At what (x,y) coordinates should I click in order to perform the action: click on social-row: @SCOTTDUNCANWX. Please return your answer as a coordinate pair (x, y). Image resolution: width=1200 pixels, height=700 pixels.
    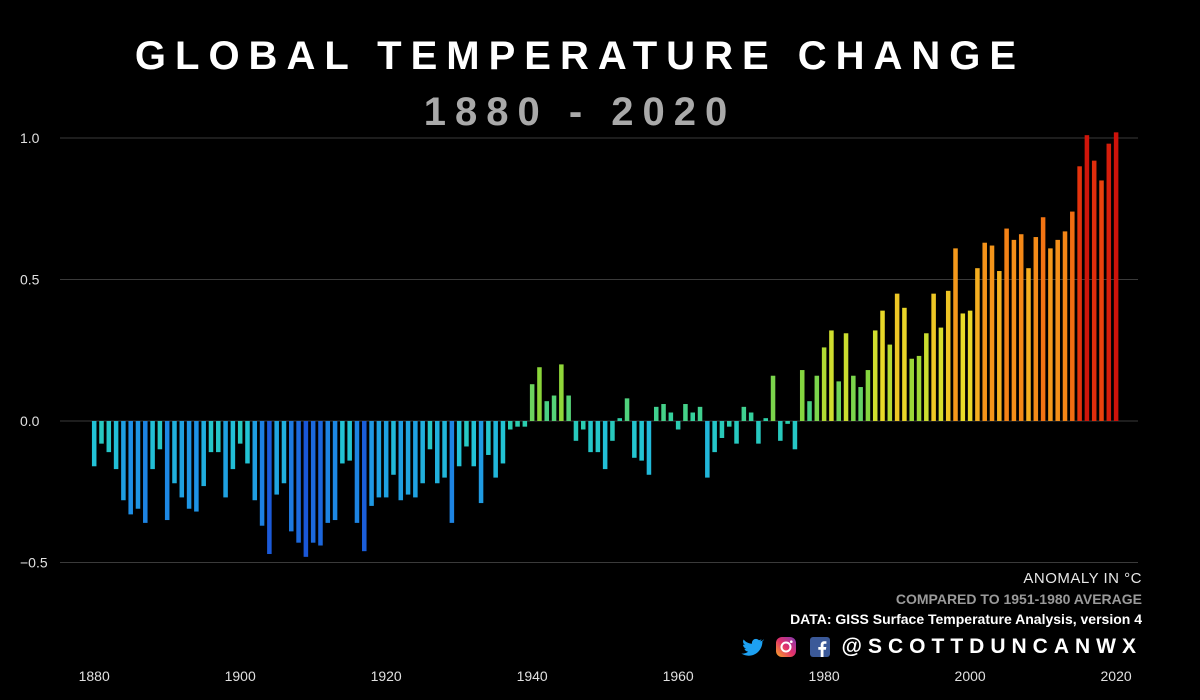
    Looking at the image, I should click on (941, 647).